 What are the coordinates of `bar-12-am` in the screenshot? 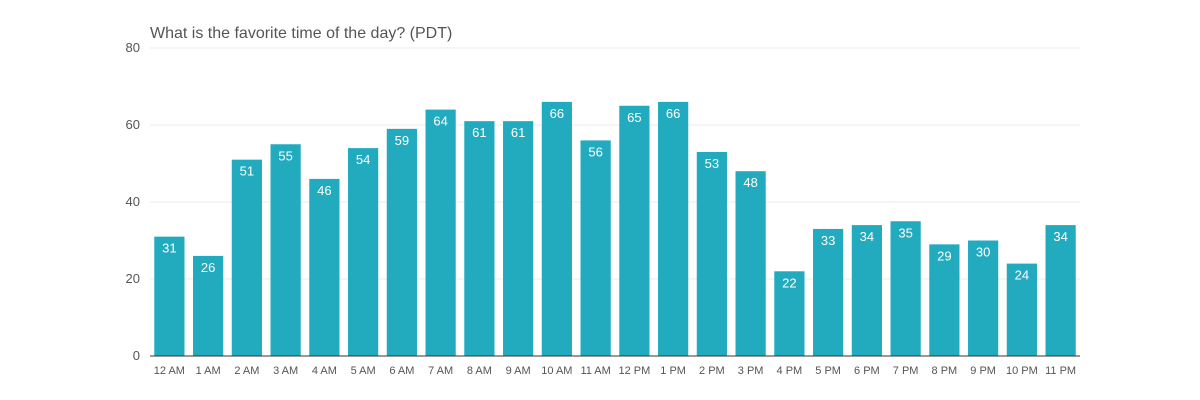 It's located at (169, 296).